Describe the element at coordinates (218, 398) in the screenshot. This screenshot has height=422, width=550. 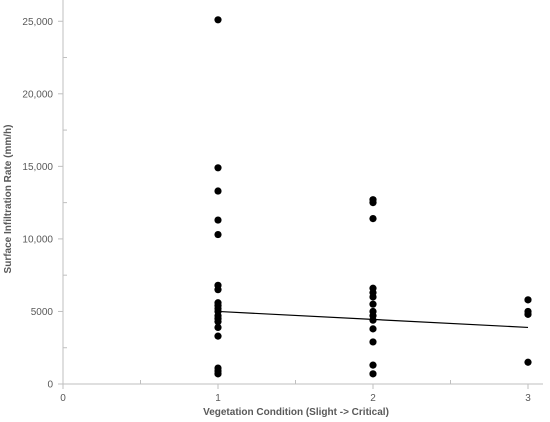
I see `x-tick-label: 1` at that location.